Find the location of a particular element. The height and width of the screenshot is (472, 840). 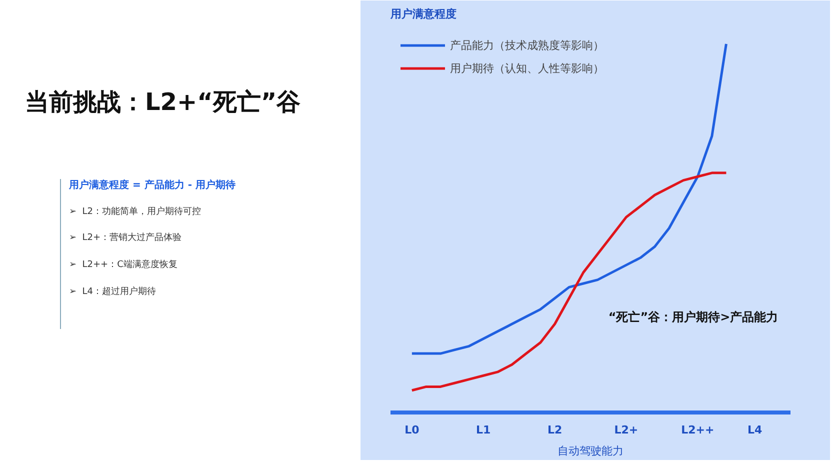

x-tick-label: L4 is located at coordinates (754, 430).